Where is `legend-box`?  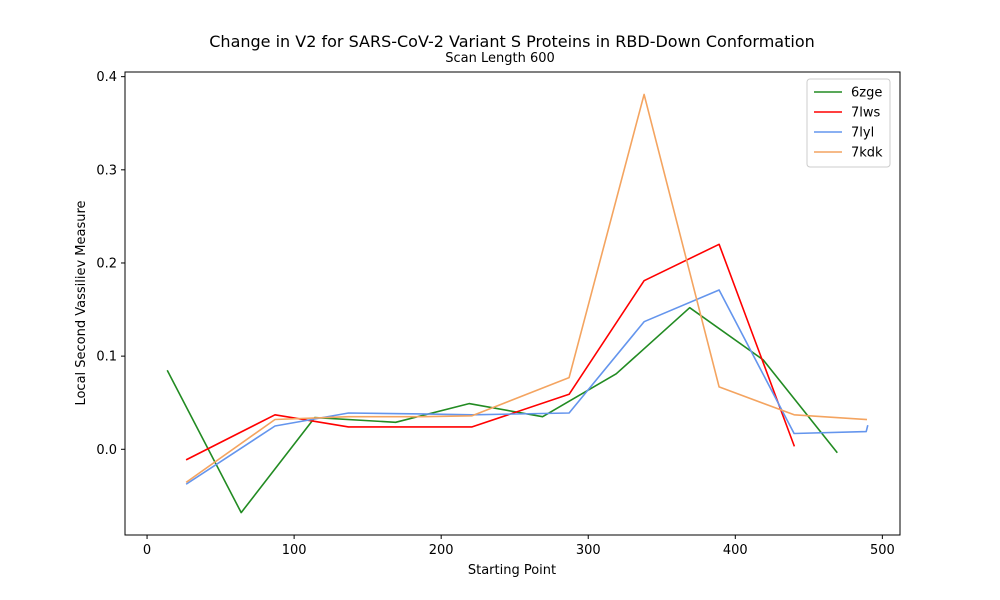
legend-box is located at coordinates (848, 123).